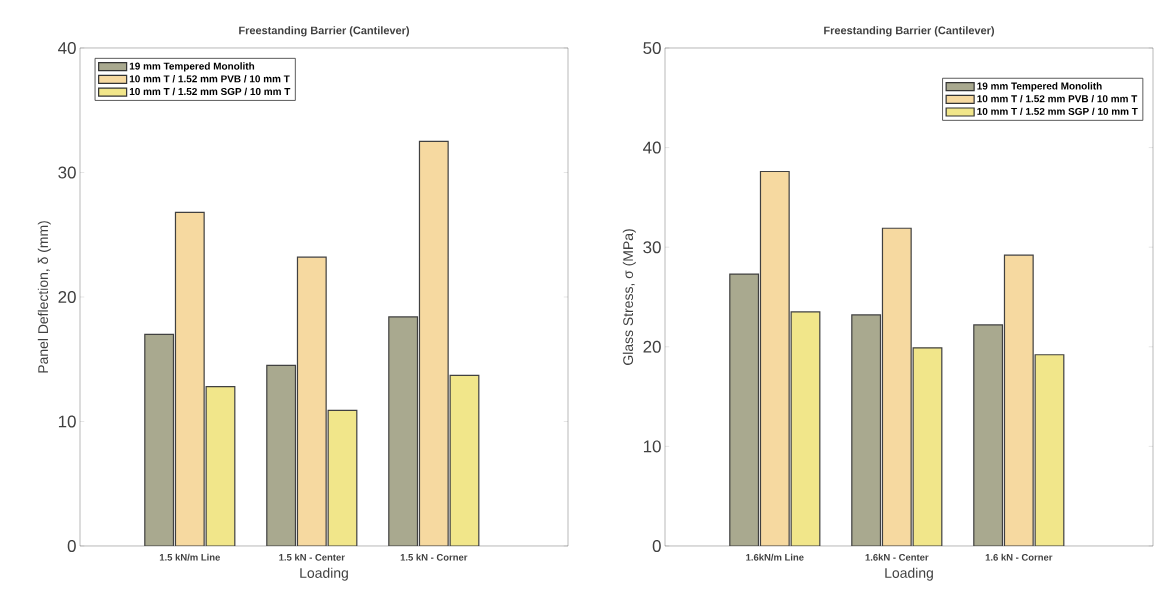 The image size is (1164, 610). What do you see at coordinates (434, 557) in the screenshot?
I see `x-tick-label: 1.5 kN - Corner` at bounding box center [434, 557].